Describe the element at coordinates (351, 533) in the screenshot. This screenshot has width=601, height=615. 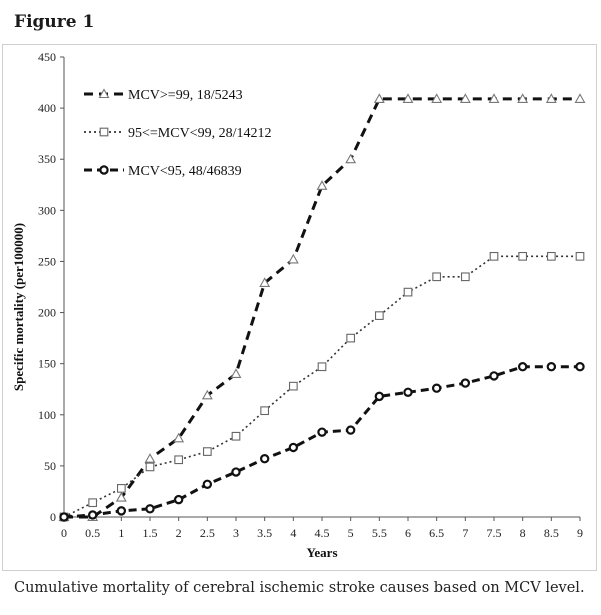
I see `x-tick-label: 5` at that location.